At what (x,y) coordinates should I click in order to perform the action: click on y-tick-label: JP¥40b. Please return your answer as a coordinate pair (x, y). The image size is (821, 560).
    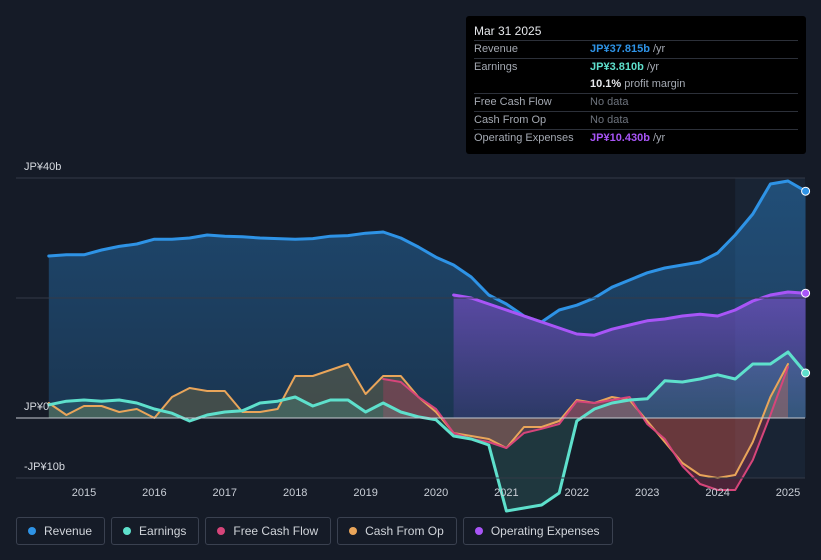
    Looking at the image, I should click on (42, 167).